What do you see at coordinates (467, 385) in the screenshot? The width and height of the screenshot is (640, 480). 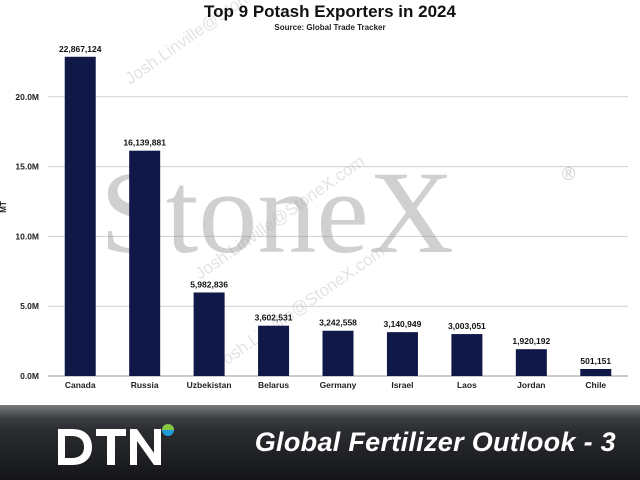 I see `x-category-label: Laos` at bounding box center [467, 385].